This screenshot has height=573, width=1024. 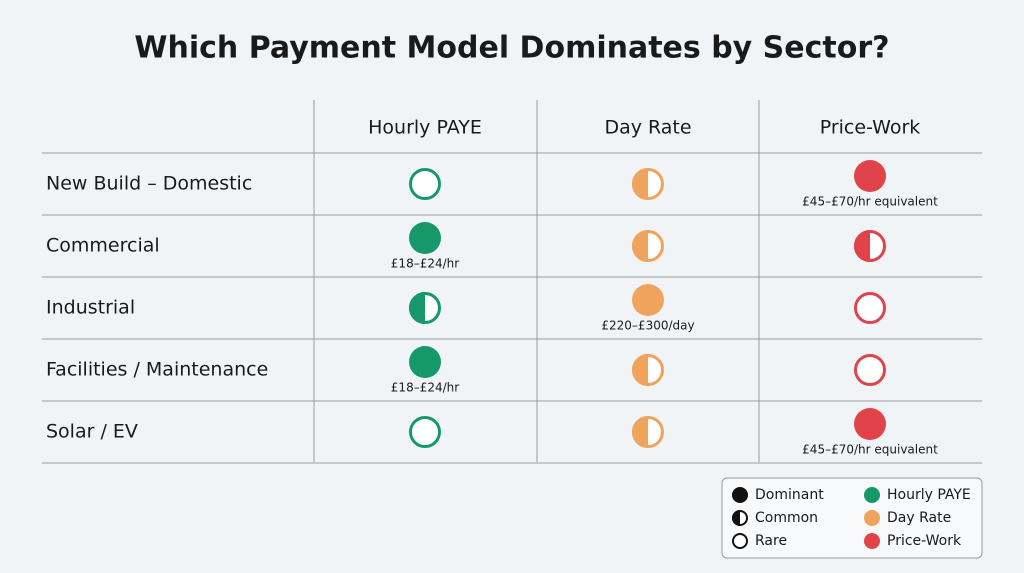 What do you see at coordinates (870, 128) in the screenshot?
I see `column-header: Price-Work` at bounding box center [870, 128].